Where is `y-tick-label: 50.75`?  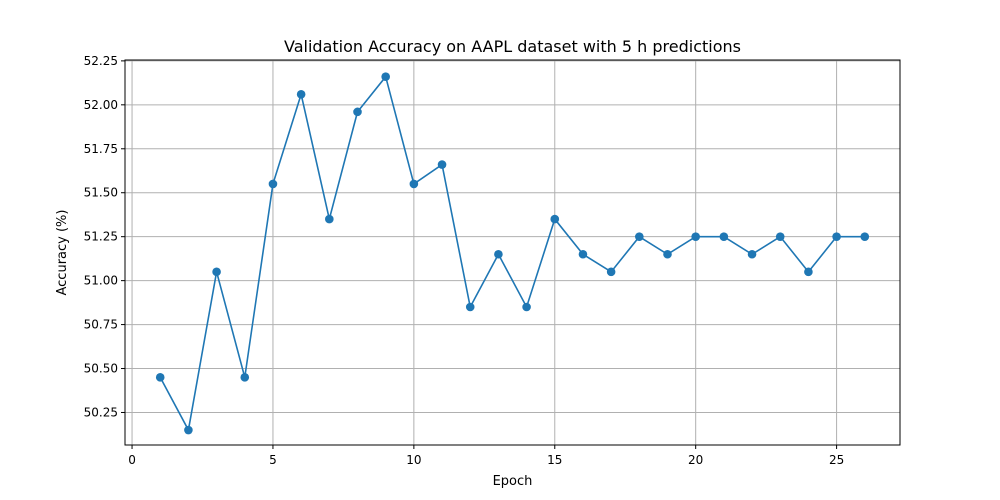 y-tick-label: 50.75 is located at coordinates (101, 325).